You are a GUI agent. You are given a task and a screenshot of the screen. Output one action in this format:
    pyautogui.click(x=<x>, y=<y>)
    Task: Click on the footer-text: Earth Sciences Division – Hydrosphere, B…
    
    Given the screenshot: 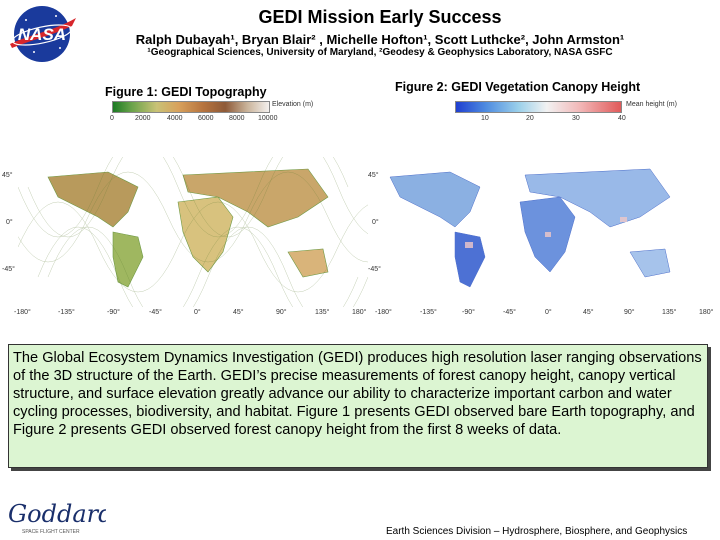 What is the action you would take?
    pyautogui.click(x=537, y=531)
    